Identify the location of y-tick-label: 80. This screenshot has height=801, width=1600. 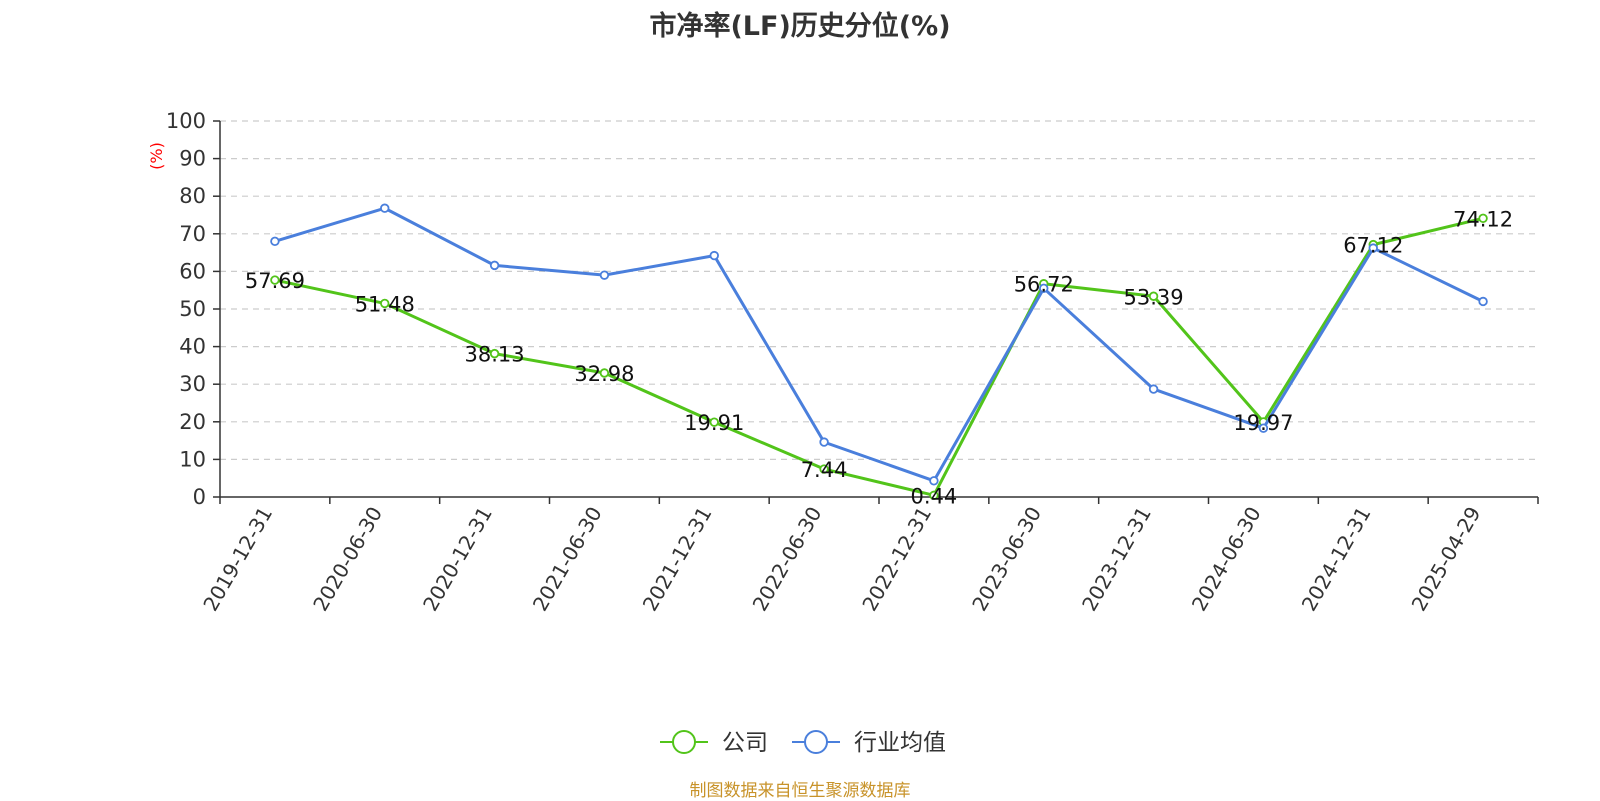
(192, 196).